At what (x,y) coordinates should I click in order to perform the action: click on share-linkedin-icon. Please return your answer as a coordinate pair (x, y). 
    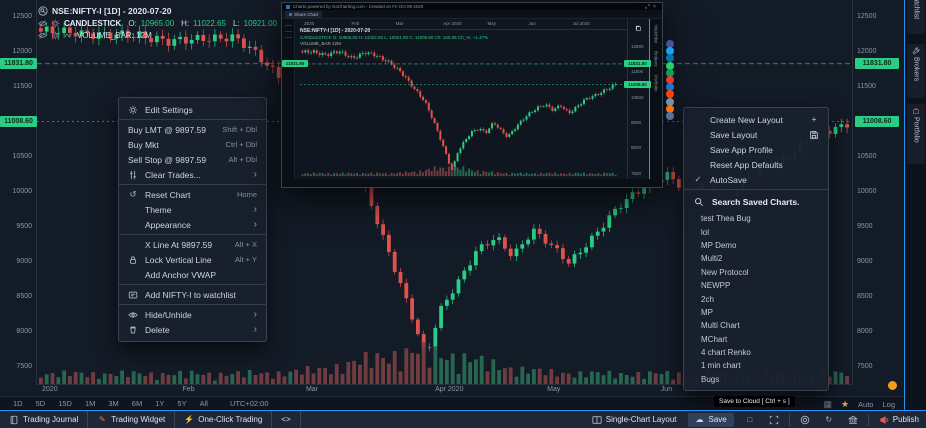
    Looking at the image, I should click on (670, 58).